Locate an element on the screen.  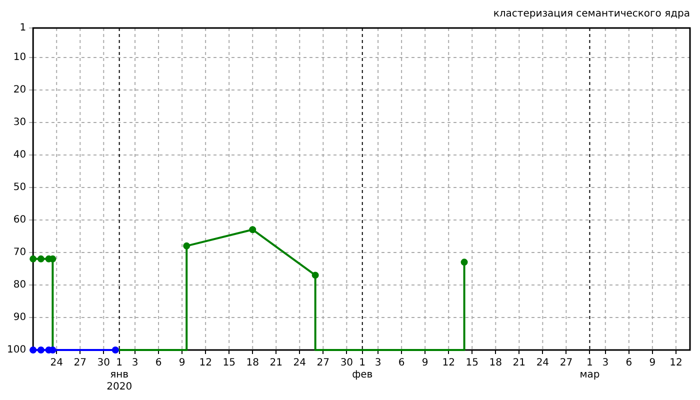
x-tick-label: 1 фев is located at coordinates (362, 369).